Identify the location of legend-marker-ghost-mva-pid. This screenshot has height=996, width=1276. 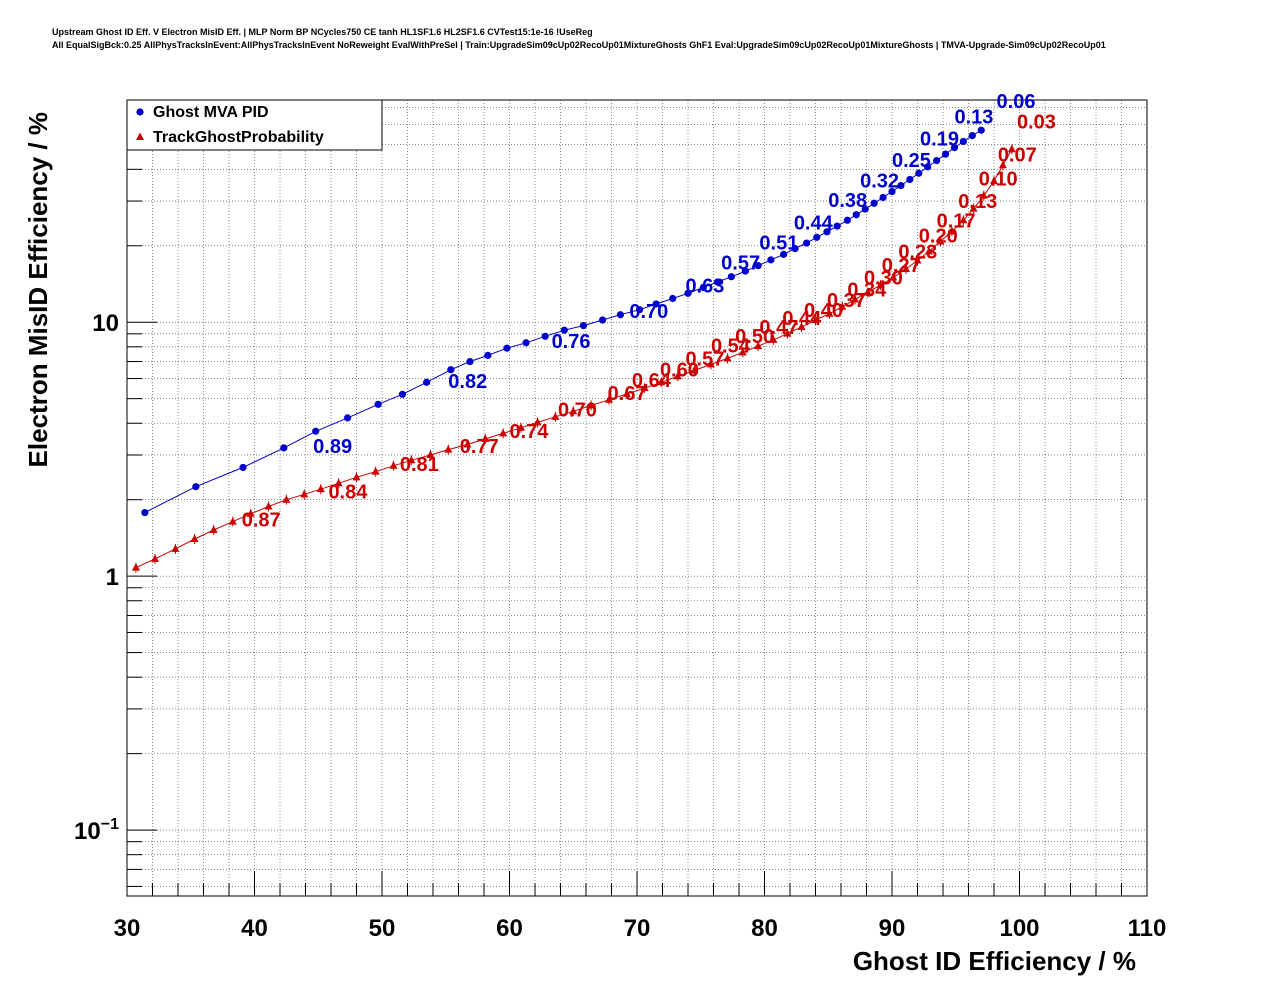
(140, 112).